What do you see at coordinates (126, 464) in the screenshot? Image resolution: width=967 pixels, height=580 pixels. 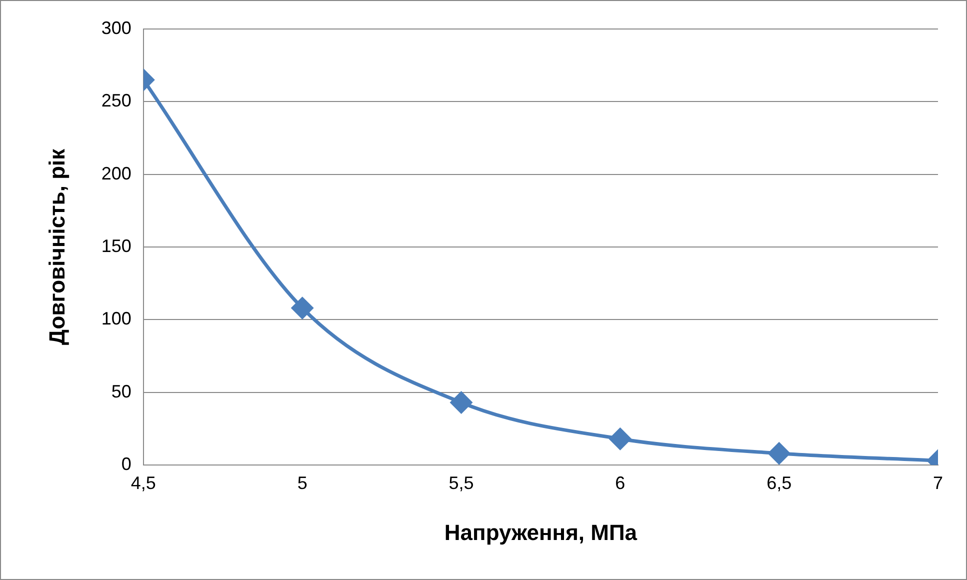 I see `y-tick-label: 0` at bounding box center [126, 464].